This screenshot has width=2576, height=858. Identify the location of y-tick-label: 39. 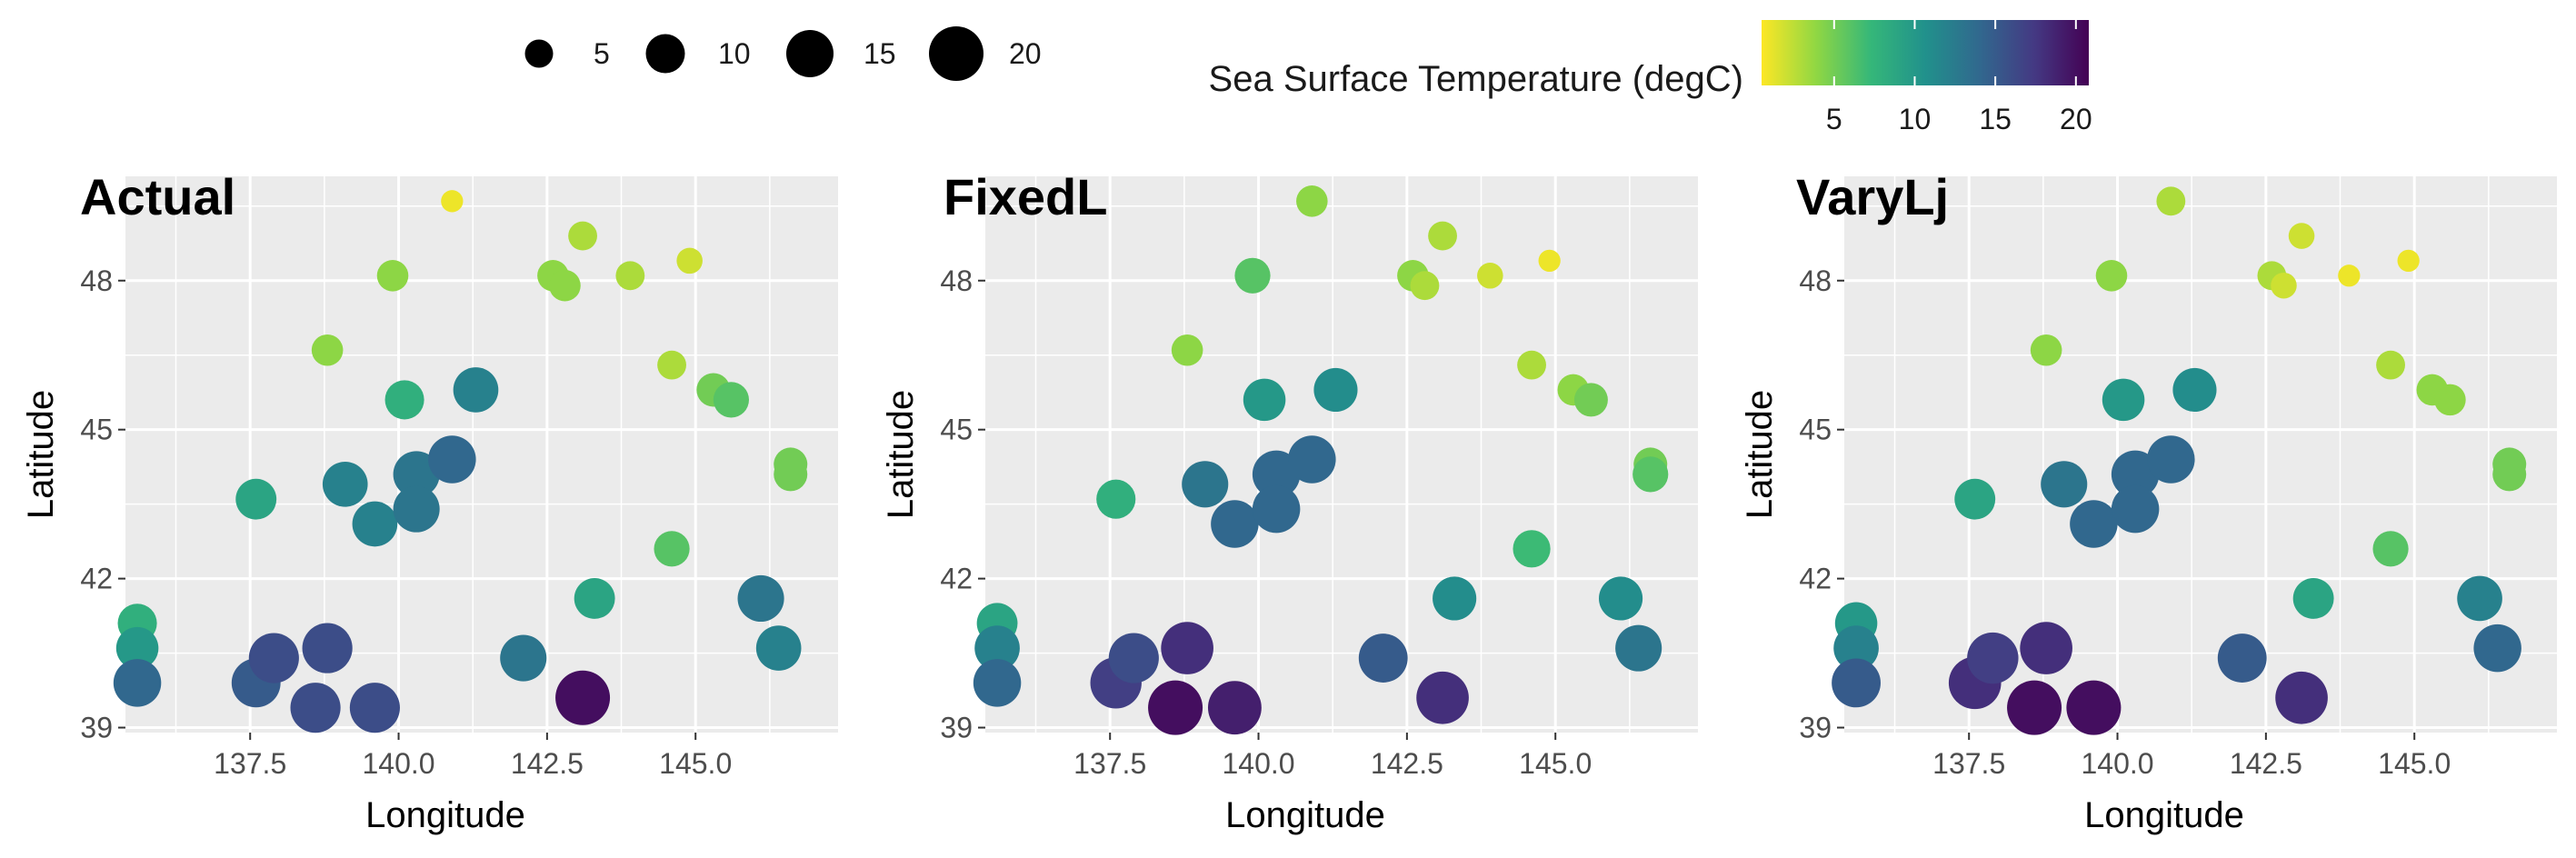
(1815, 728).